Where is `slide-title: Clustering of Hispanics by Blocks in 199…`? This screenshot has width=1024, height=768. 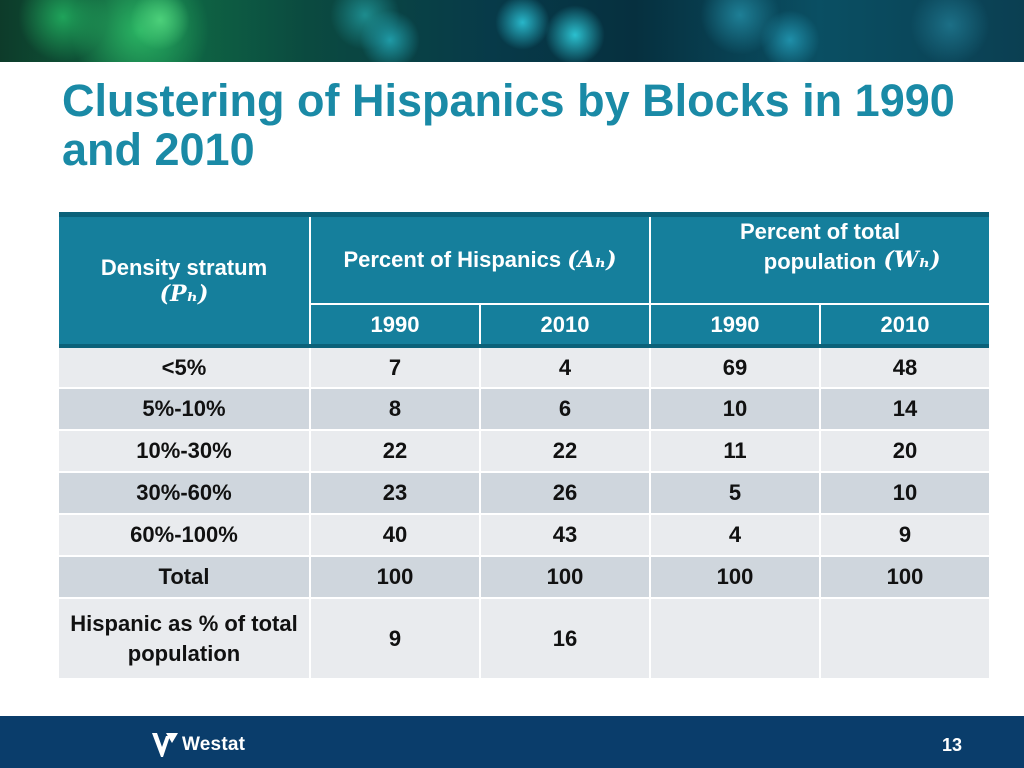
slide-title: Clustering of Hispanics by Blocks in 199… is located at coordinates (508, 125).